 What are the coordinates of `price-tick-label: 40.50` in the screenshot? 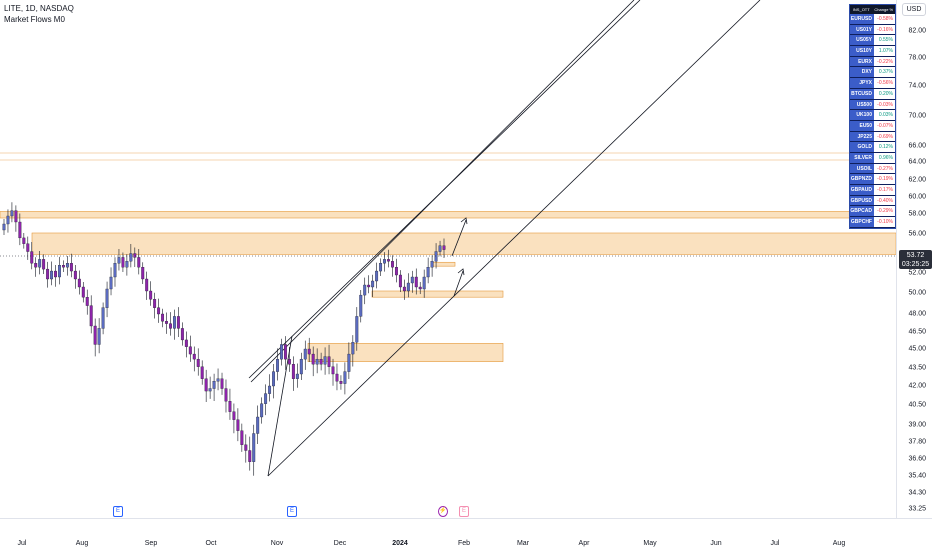 It's located at (917, 405).